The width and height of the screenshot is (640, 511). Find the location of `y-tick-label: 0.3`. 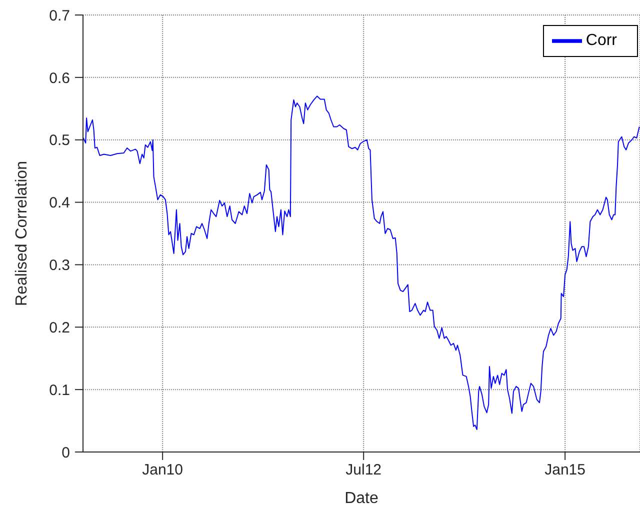

y-tick-label: 0.3 is located at coordinates (59, 265).